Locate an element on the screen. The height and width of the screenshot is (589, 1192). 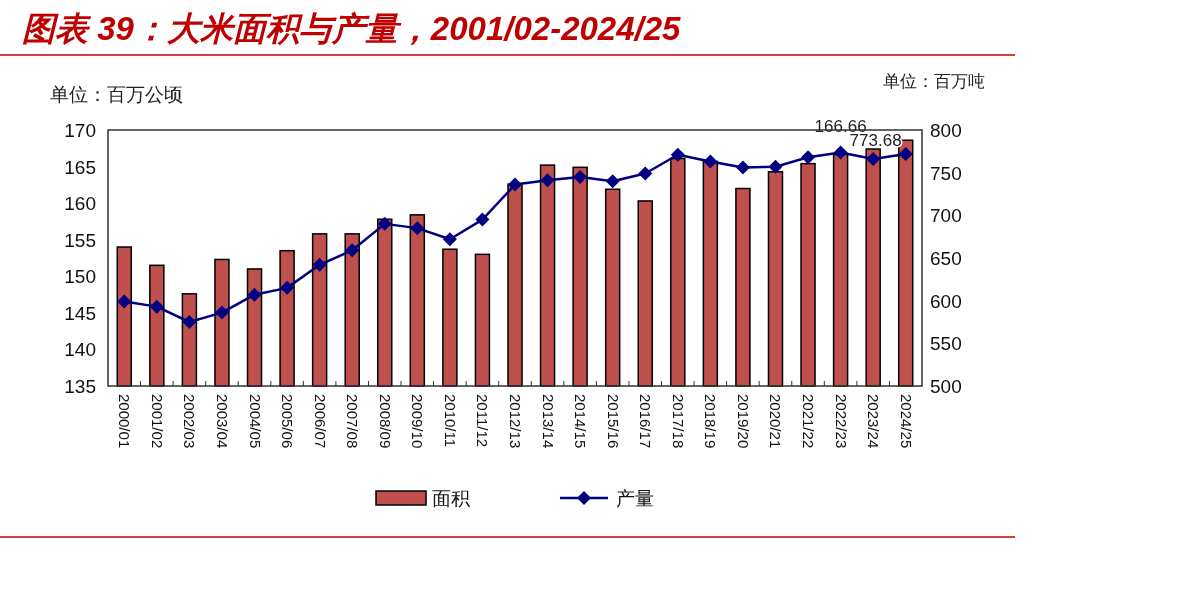
y-tick-label: 165 is located at coordinates (80, 167).